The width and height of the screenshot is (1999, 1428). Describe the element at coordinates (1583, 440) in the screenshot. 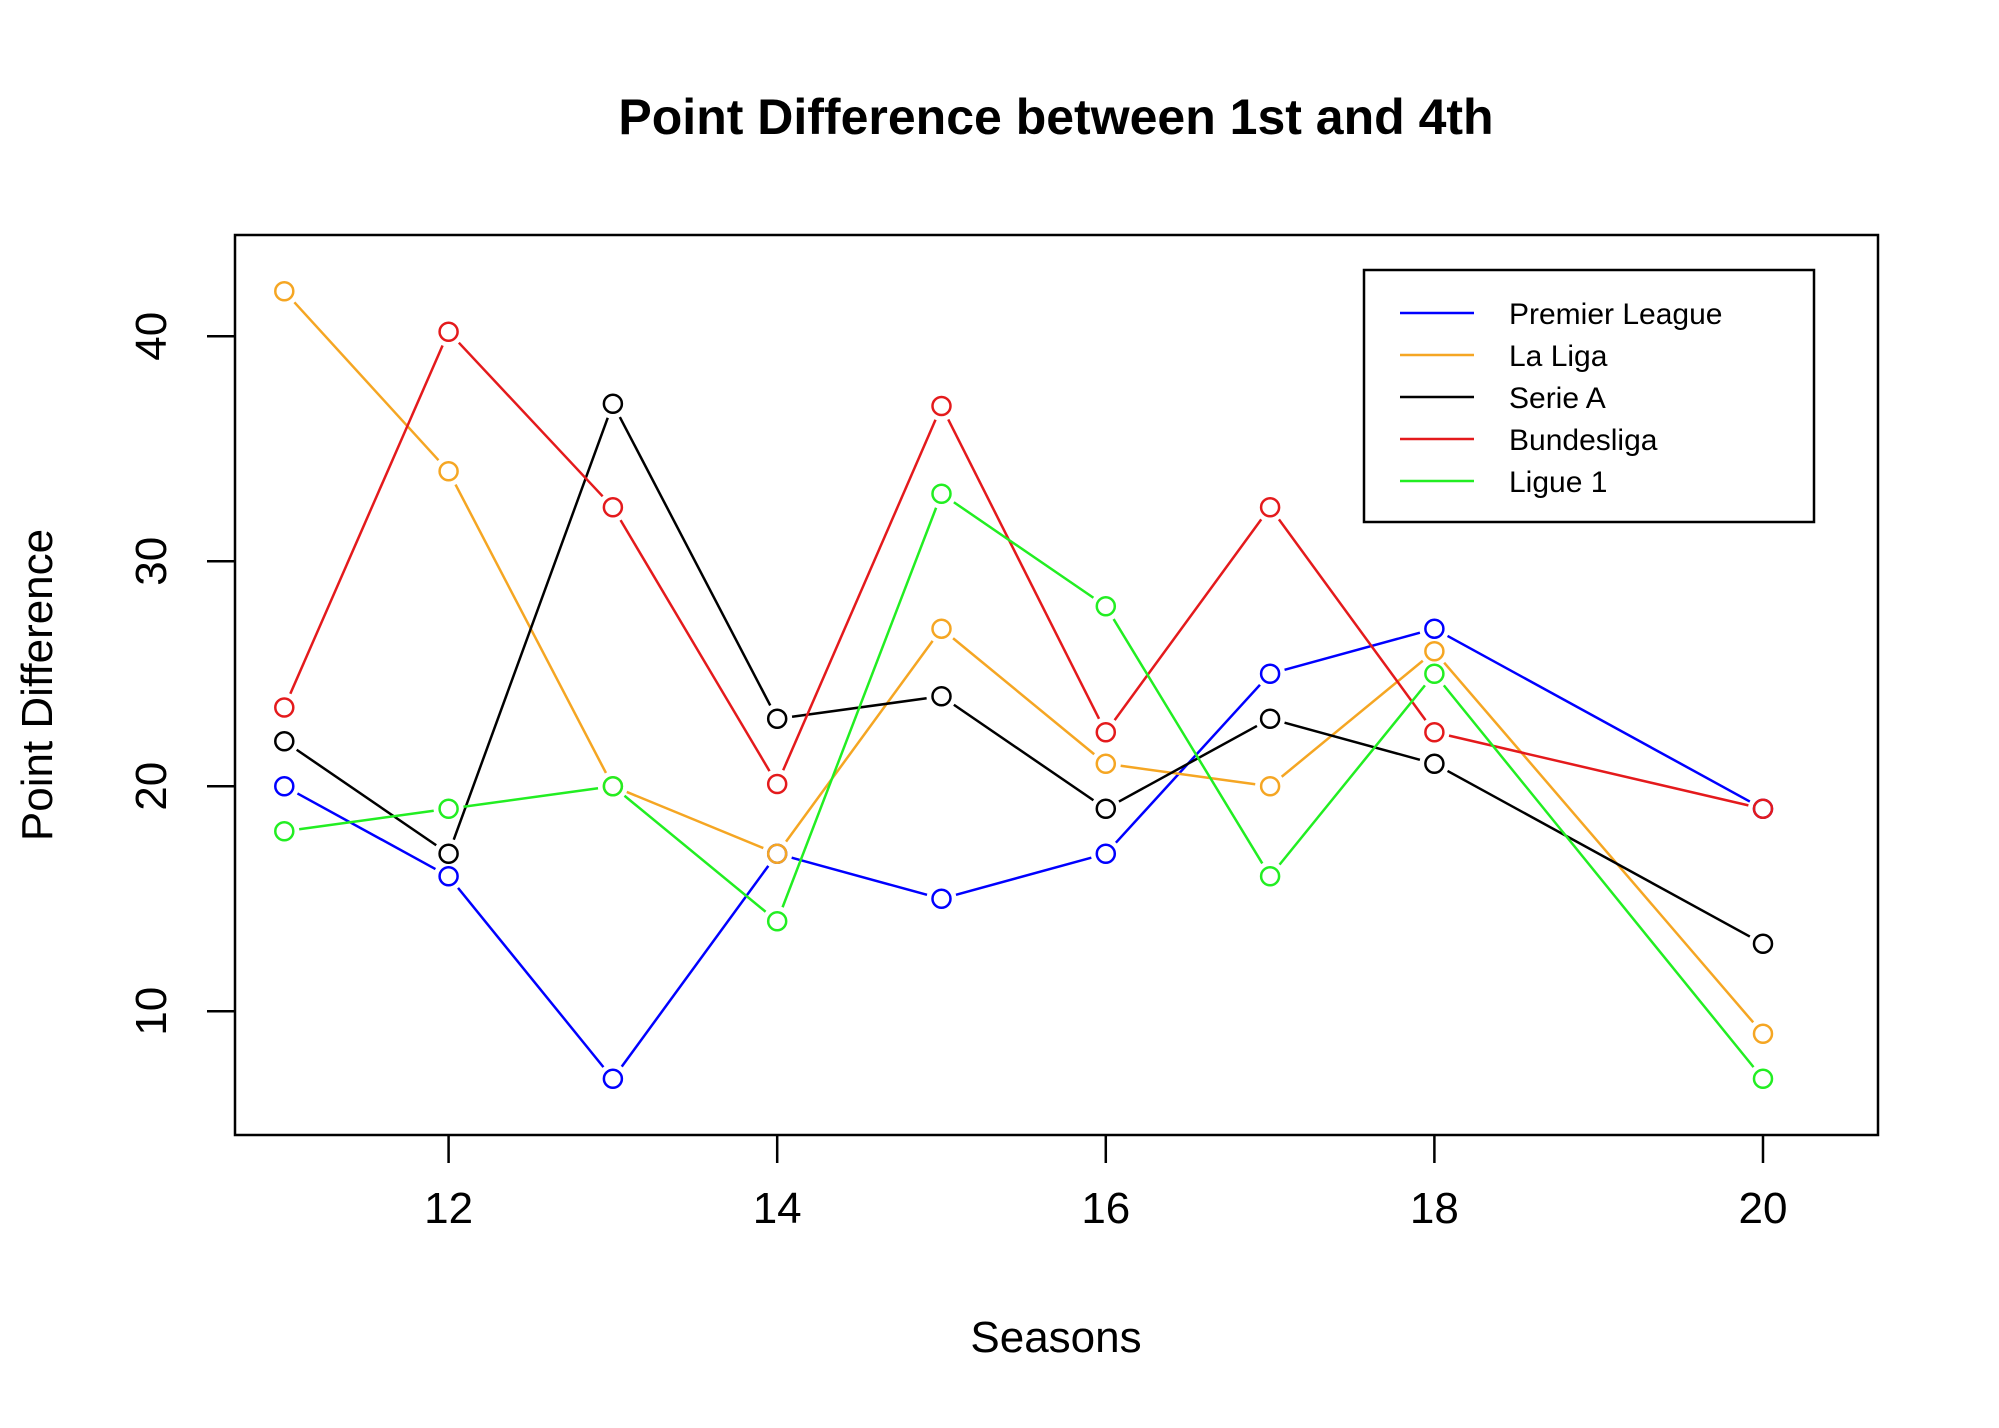

I see `legend-label: Bundesliga` at that location.